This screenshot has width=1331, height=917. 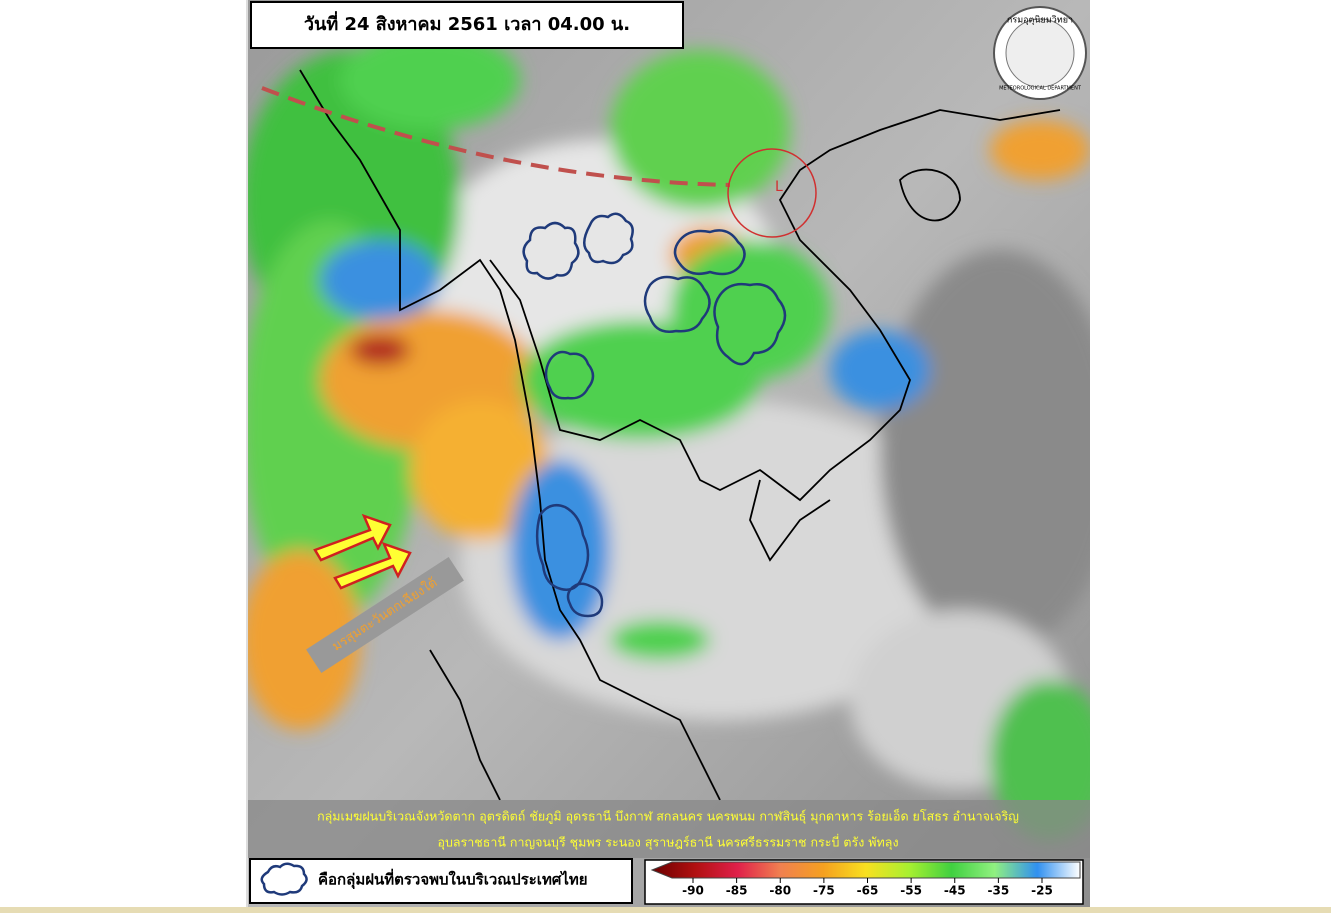 I want to click on legend-box, so click(x=441, y=881).